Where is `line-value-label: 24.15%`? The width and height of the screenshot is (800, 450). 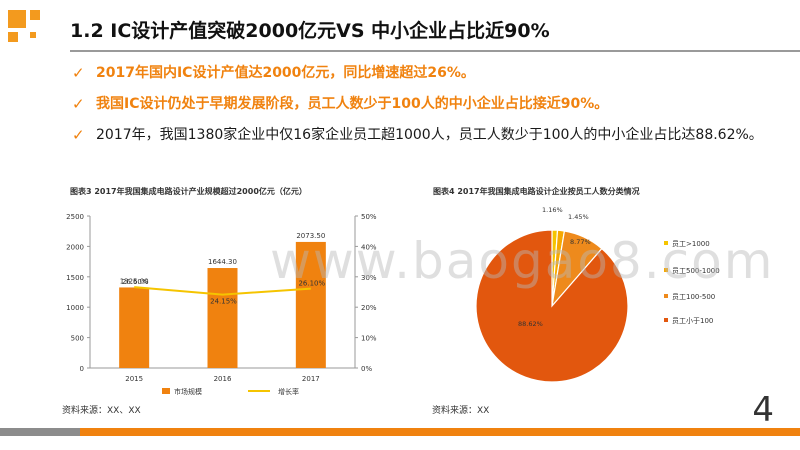
line-value-label: 24.15% is located at coordinates (223, 302).